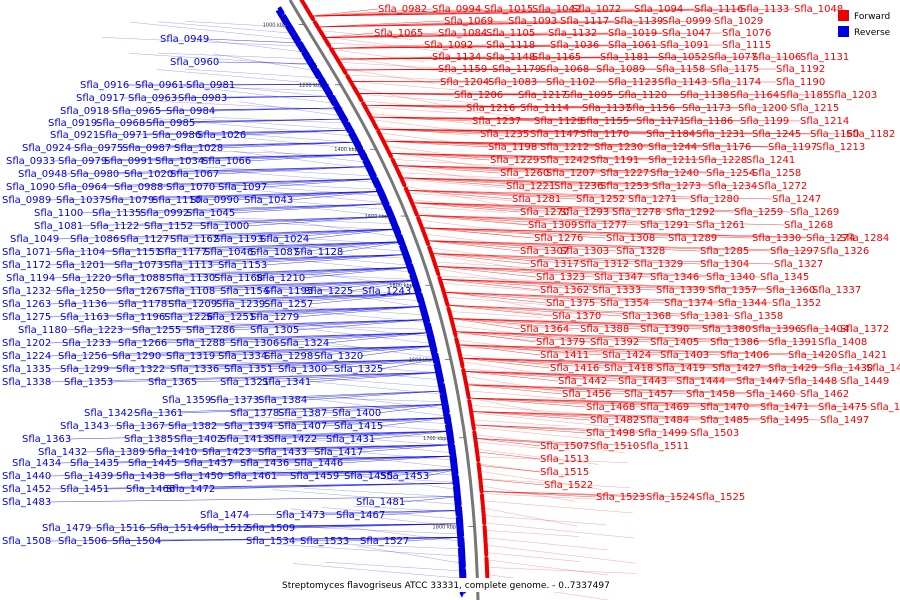 The height and width of the screenshot is (600, 900). I want to click on genes_forward-label: Sfla_1244, so click(672, 147).